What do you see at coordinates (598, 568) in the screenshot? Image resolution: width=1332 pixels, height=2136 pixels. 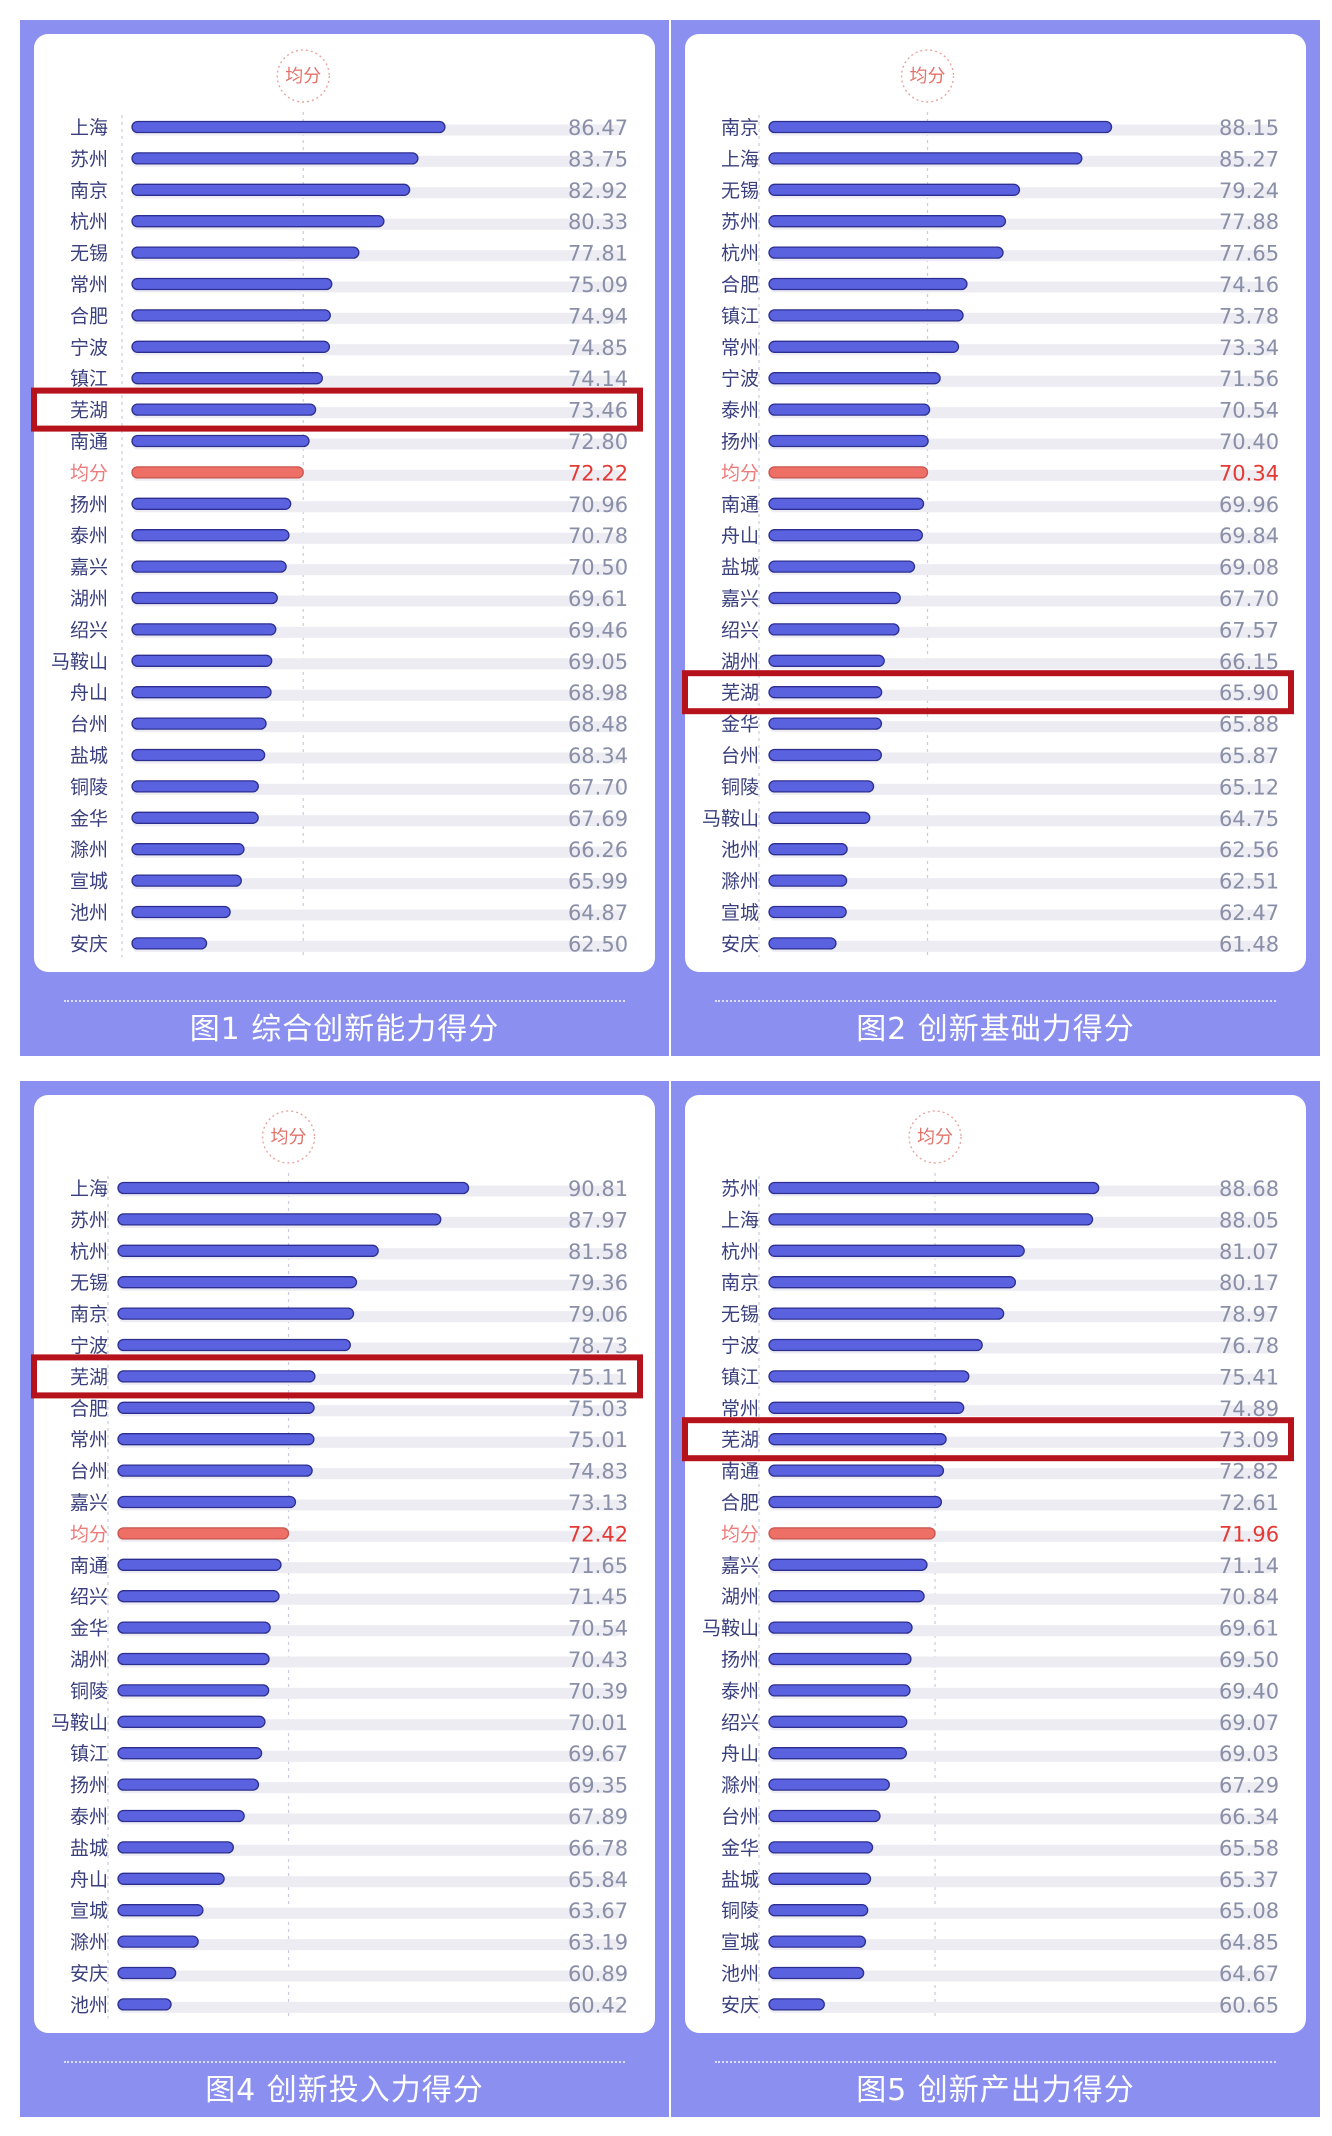 I see `value-label: 70.50` at bounding box center [598, 568].